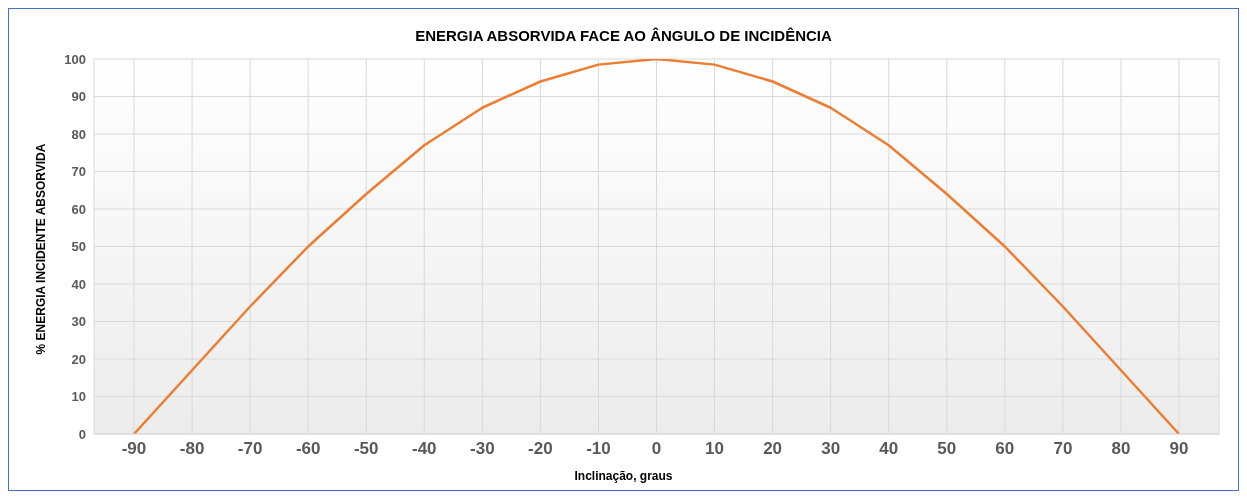 The width and height of the screenshot is (1247, 499). What do you see at coordinates (366, 449) in the screenshot?
I see `x-tick-label: -50` at bounding box center [366, 449].